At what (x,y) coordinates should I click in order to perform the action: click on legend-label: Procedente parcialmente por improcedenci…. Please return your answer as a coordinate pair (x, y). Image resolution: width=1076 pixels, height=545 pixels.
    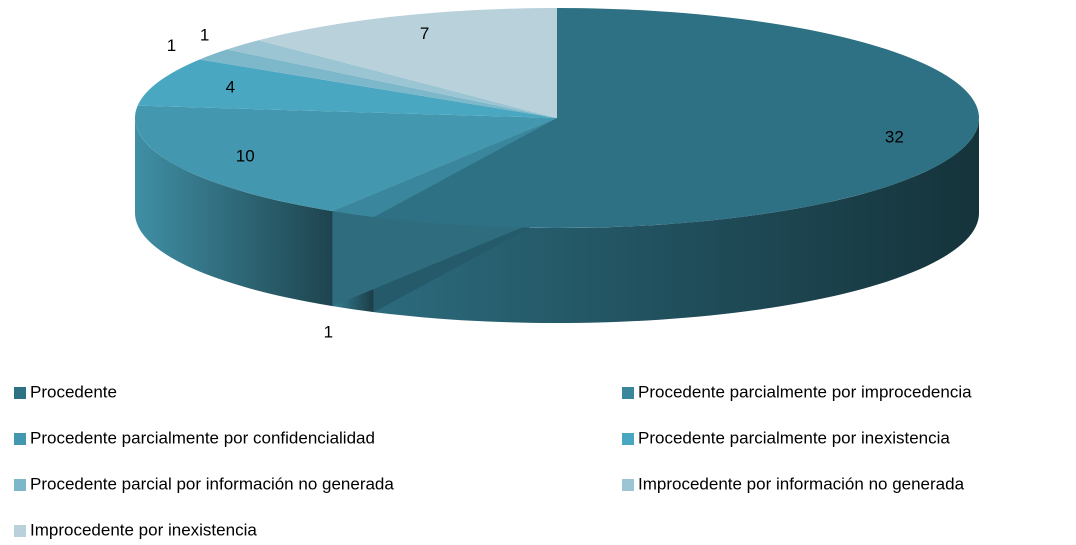
    Looking at the image, I should click on (805, 391).